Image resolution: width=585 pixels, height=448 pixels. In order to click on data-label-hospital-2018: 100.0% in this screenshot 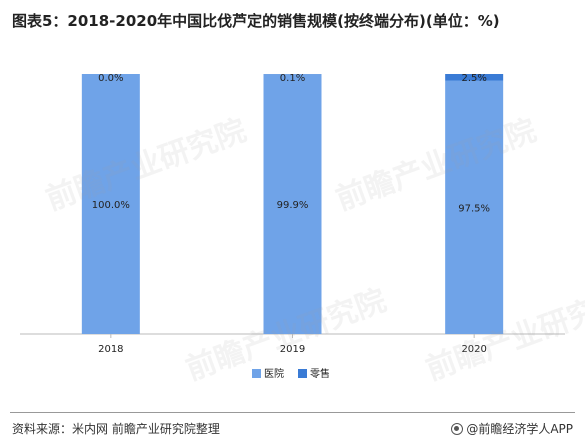, I will do `click(111, 205)`.